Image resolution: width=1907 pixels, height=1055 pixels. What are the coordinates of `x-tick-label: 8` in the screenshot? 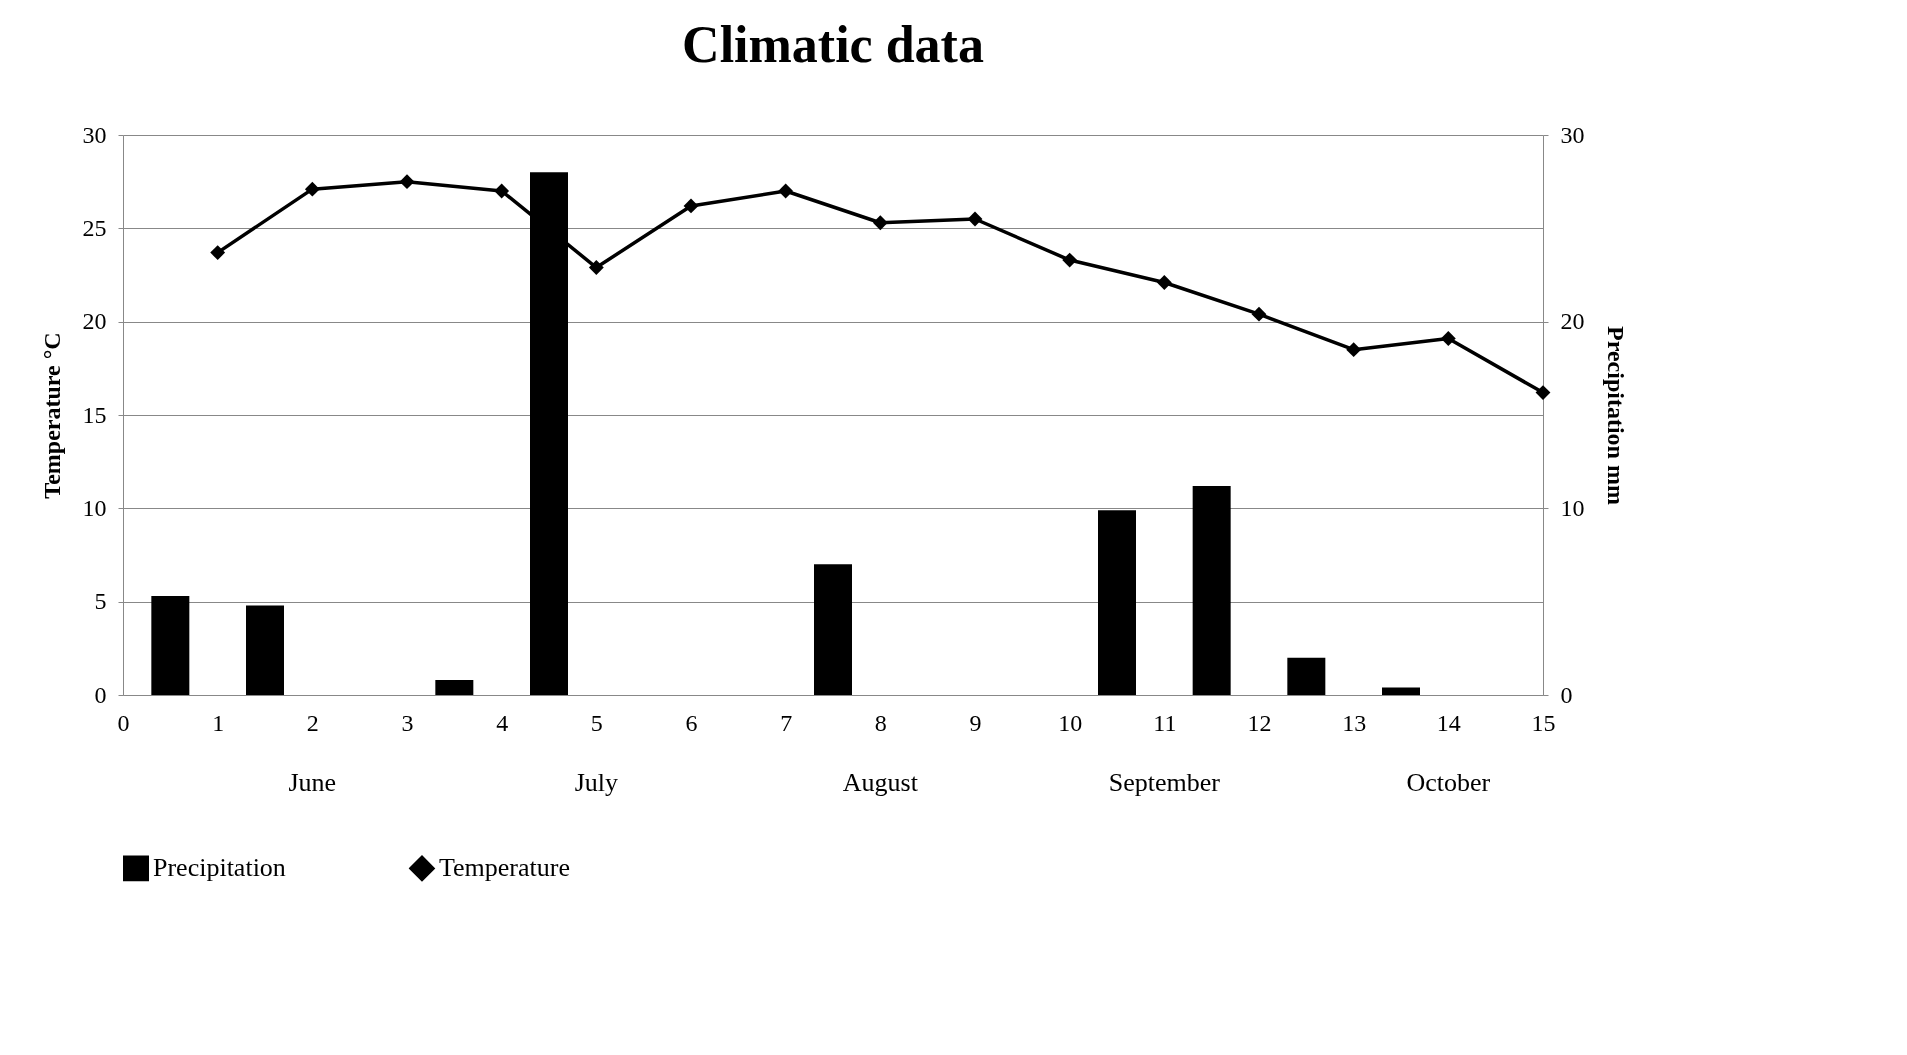 It's located at (880, 722).